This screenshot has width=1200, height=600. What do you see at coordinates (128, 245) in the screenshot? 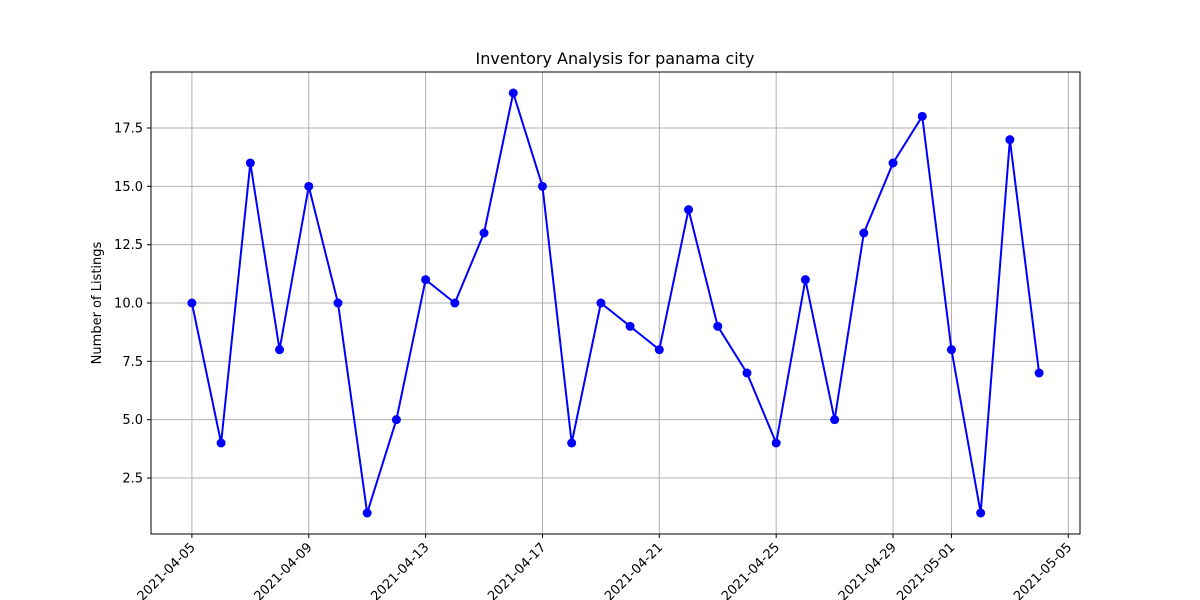
I see `y-tick-label: 12.5` at bounding box center [128, 245].